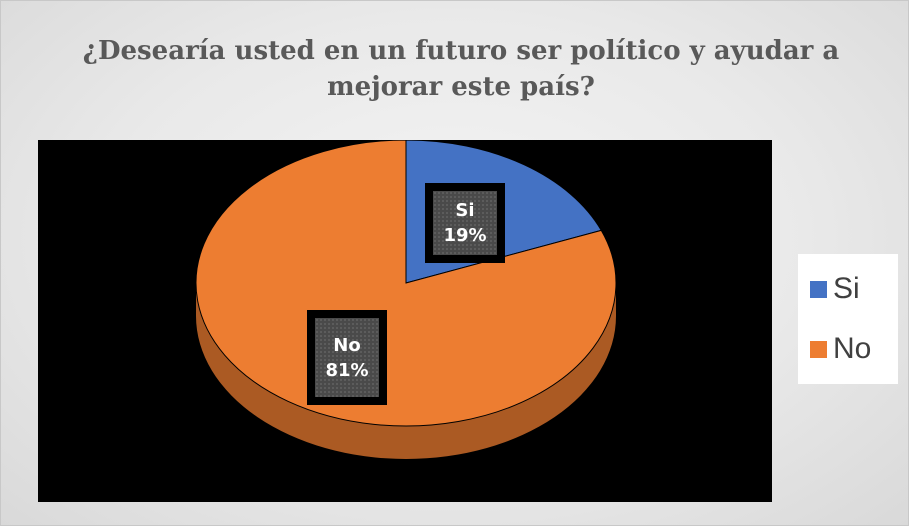 The width and height of the screenshot is (909, 526). Describe the element at coordinates (465, 210) in the screenshot. I see `data-label-si-category: Si` at that location.